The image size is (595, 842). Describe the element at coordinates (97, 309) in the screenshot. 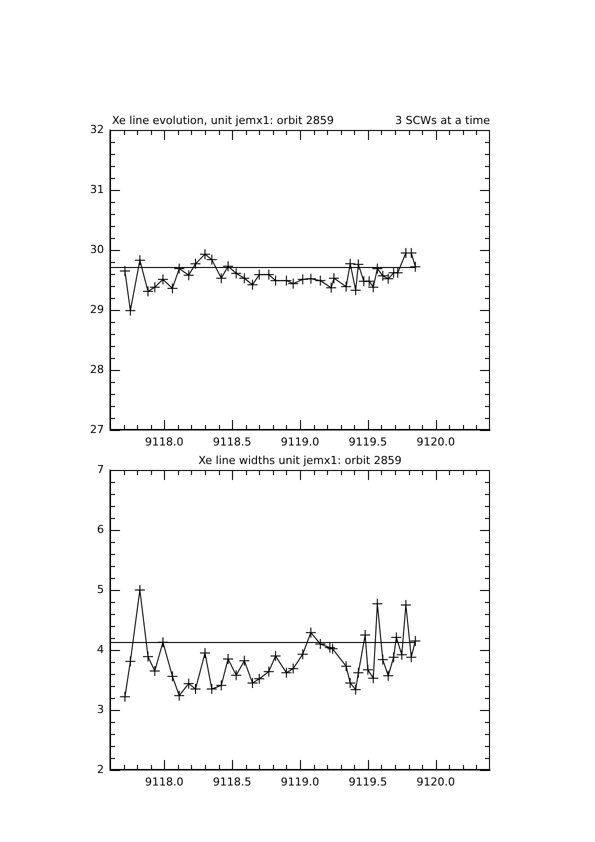

I see `y-tick-label: 29` at that location.